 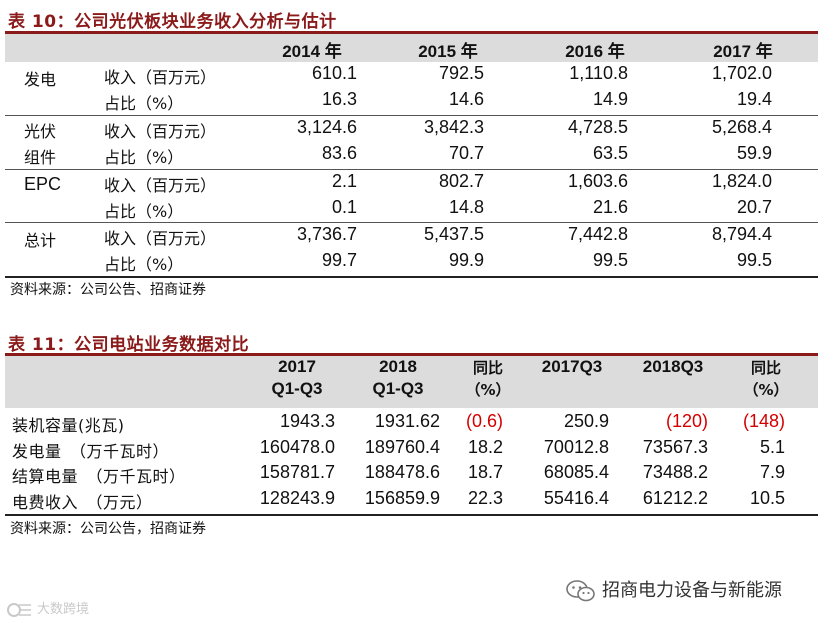 What do you see at coordinates (686, 421) in the screenshot?
I see `table11-value-cell: (120)` at bounding box center [686, 421].